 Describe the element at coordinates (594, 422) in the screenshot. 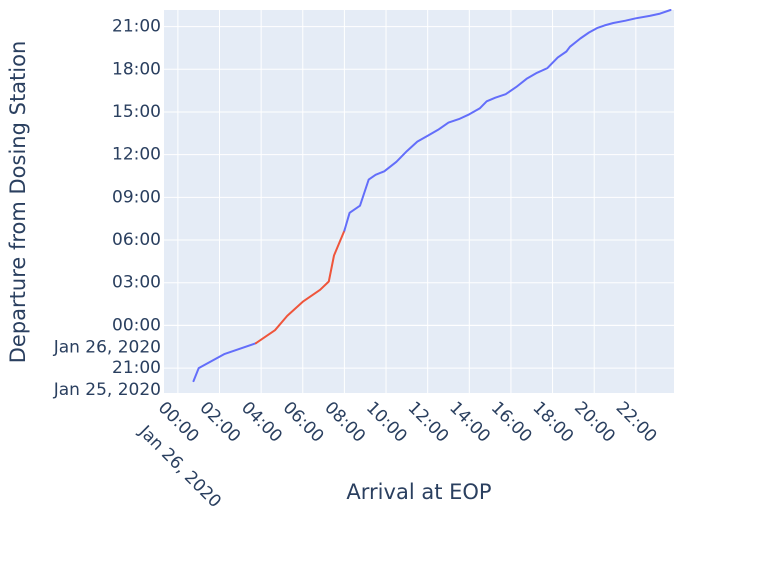

I see `x-tick-label: 20:00` at that location.